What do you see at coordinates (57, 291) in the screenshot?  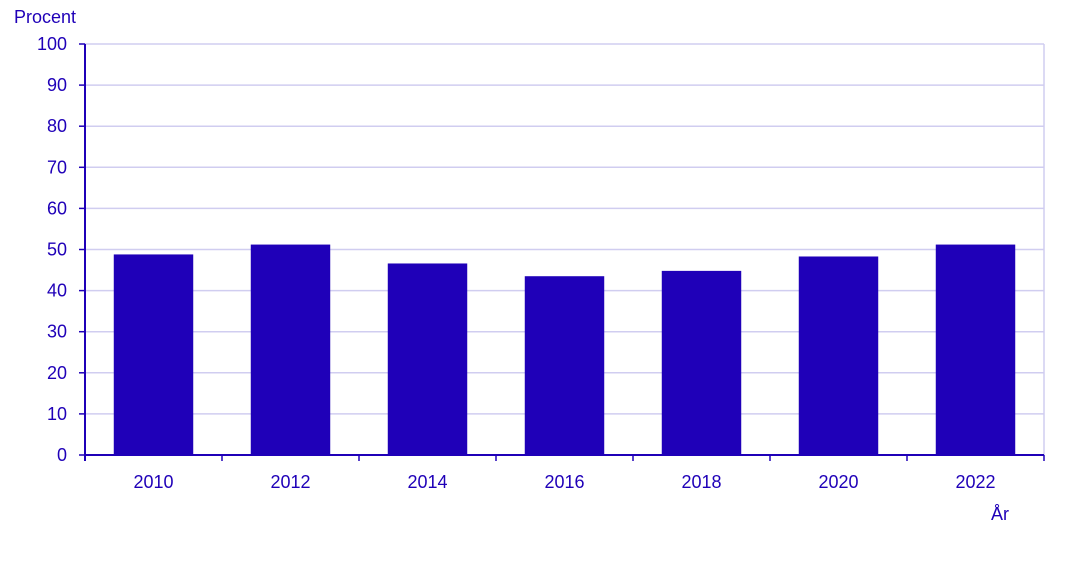 I see `y-tick-label: 40` at bounding box center [57, 291].